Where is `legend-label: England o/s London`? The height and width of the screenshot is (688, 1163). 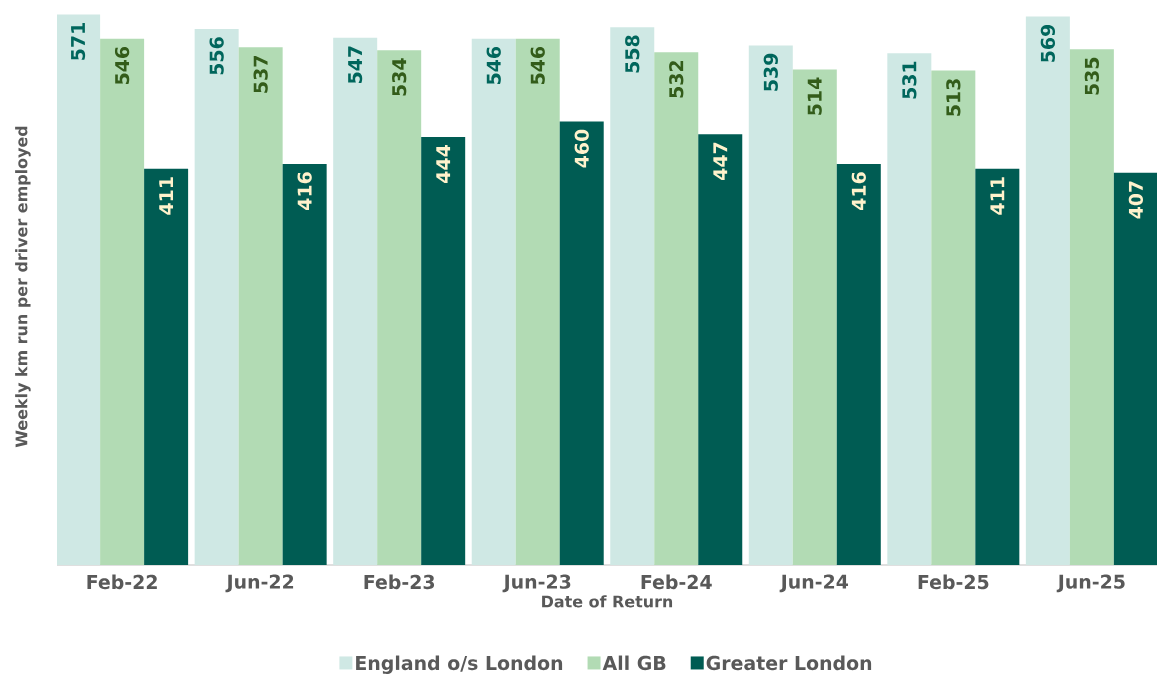 legend-label: England o/s London is located at coordinates (459, 664).